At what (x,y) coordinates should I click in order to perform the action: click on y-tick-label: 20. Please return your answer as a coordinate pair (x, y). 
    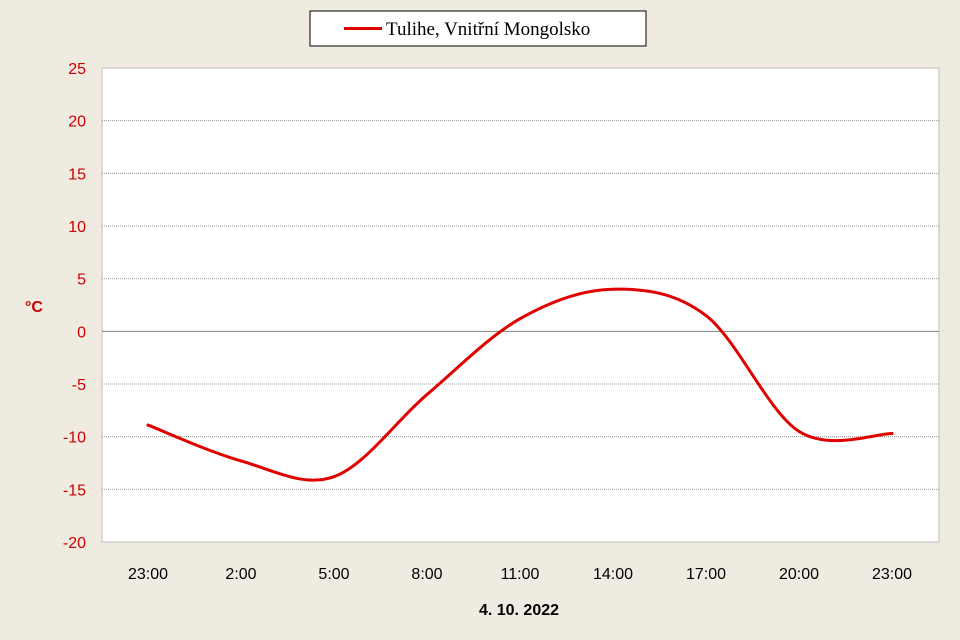
    Looking at the image, I should click on (77, 122).